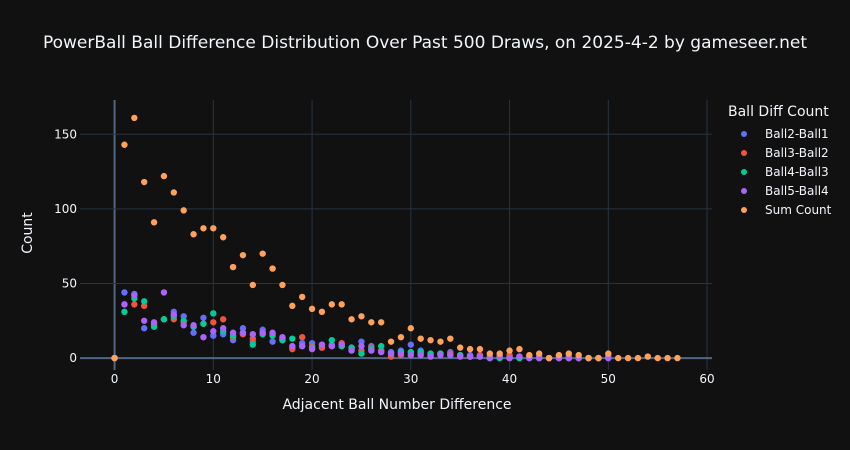  What do you see at coordinates (779, 133) in the screenshot?
I see `legend-item: Ball2-Ball1` at bounding box center [779, 133].